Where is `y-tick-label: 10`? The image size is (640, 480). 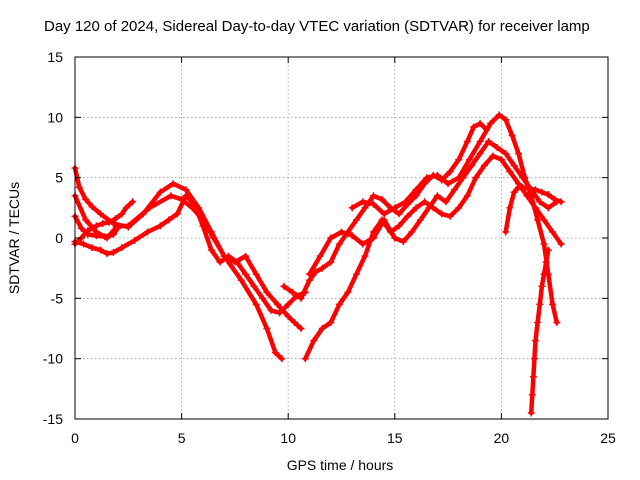 y-tick-label: 10 is located at coordinates (55, 117).